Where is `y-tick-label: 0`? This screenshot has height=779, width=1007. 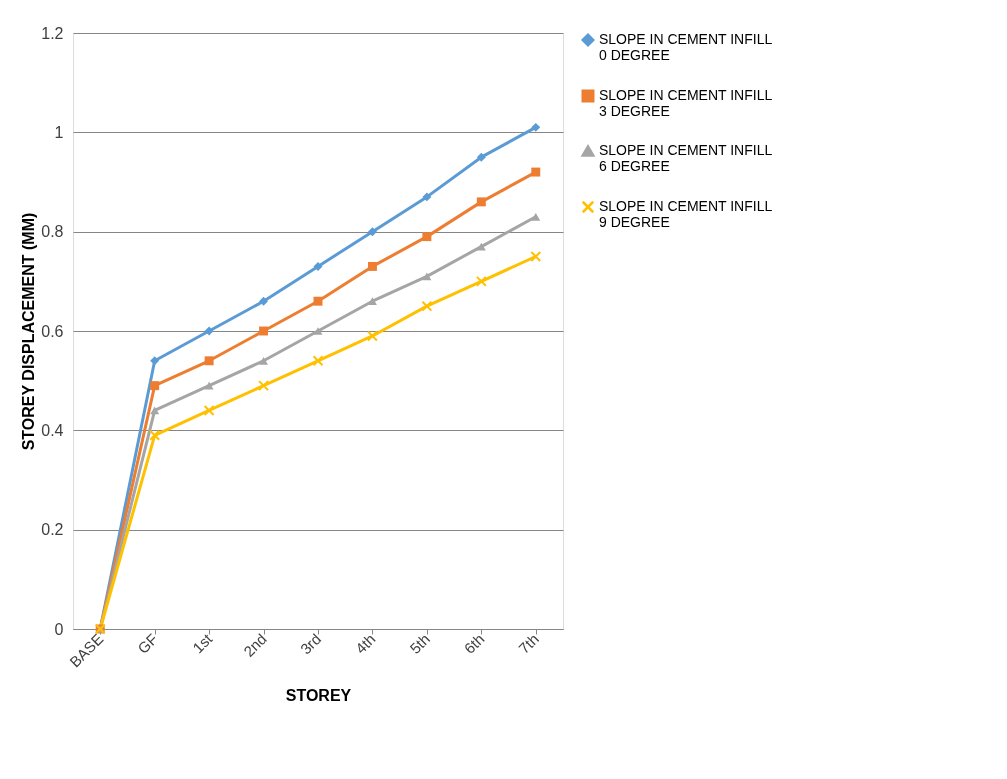
y-tick-label: 0 is located at coordinates (59, 629).